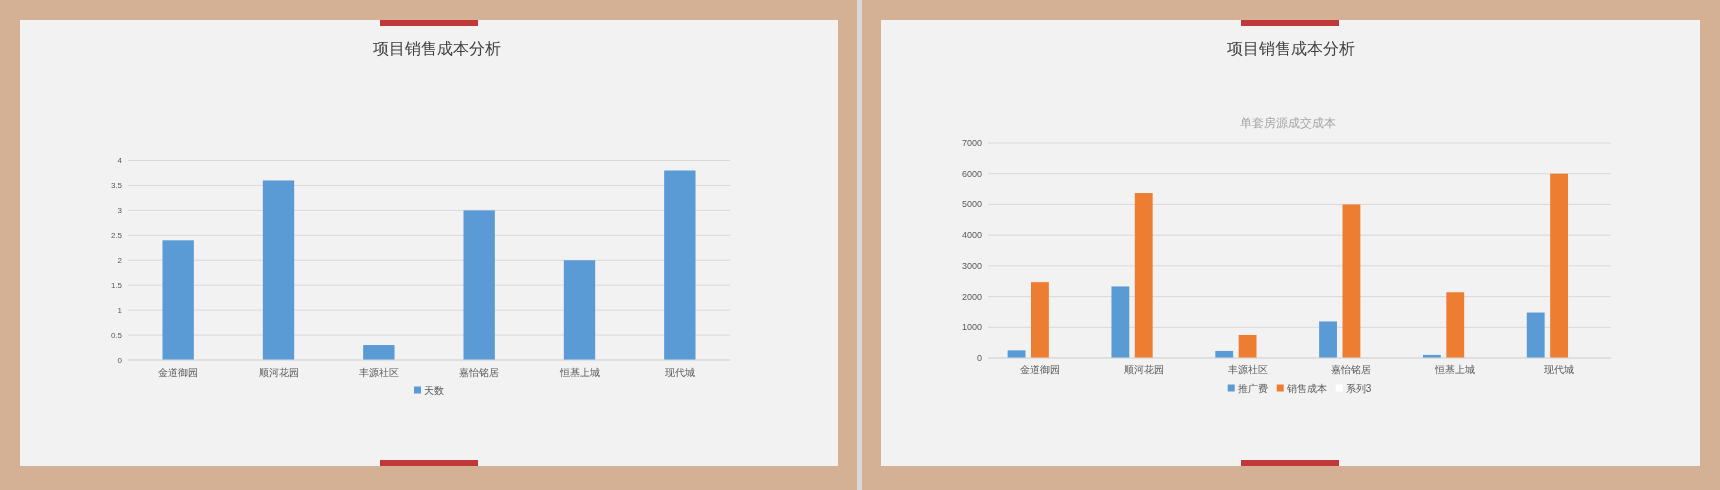 This screenshot has height=490, width=1720. I want to click on y-tick-label: 2.5, so click(116, 235).